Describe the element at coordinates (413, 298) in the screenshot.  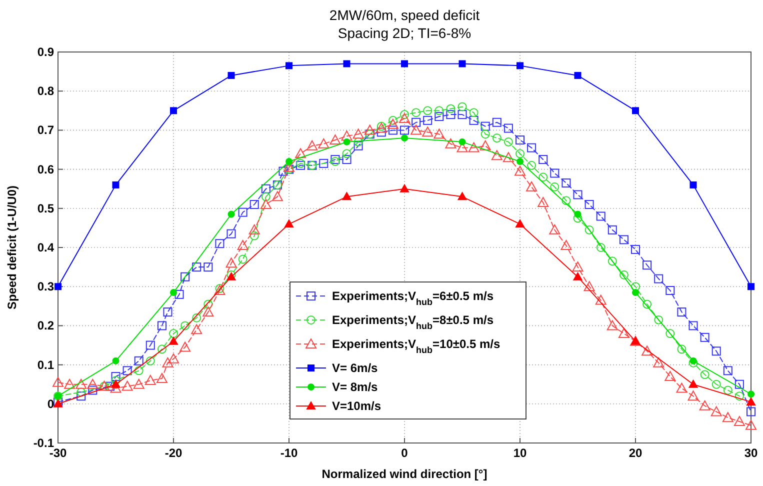
I see `legend-label: Experiments;V$_{hub}$=6±0.5 m/s` at that location.